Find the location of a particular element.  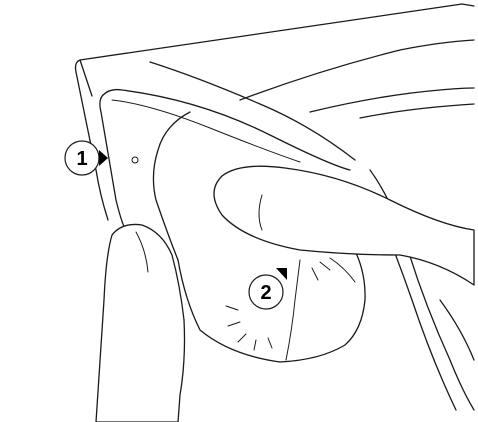

callout-1-label: 1 is located at coordinates (81, 159).